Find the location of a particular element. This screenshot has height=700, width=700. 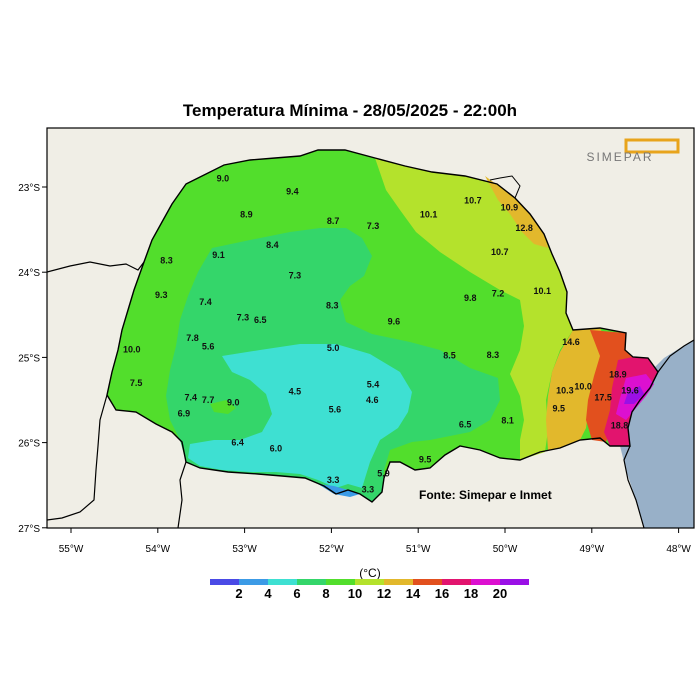

lon-label: 52°W is located at coordinates (331, 549).